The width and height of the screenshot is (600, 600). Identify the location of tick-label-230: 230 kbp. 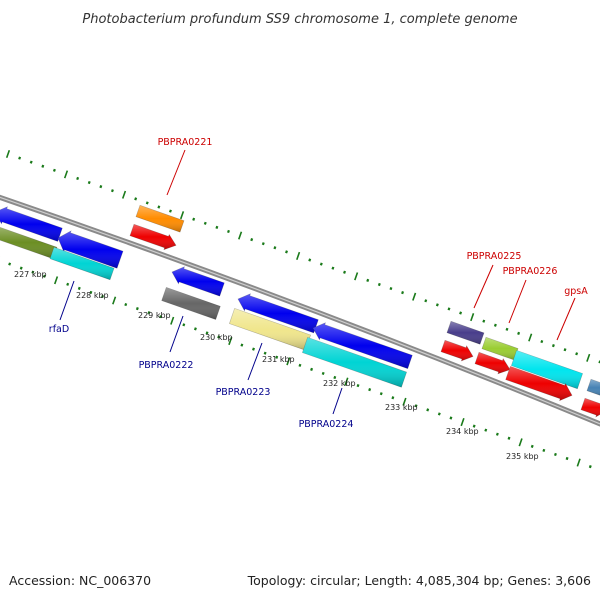
(216, 337).